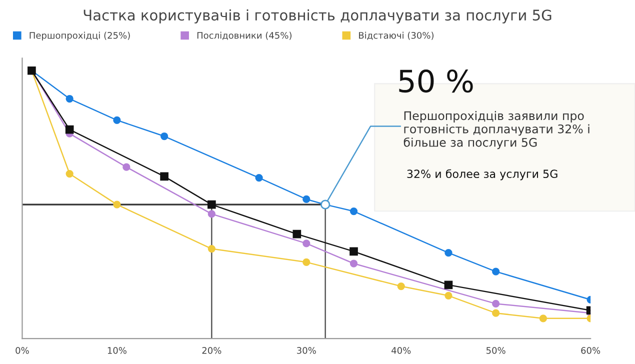  Describe the element at coordinates (117, 350) in the screenshot. I see `x-tick-label: 10%` at that location.